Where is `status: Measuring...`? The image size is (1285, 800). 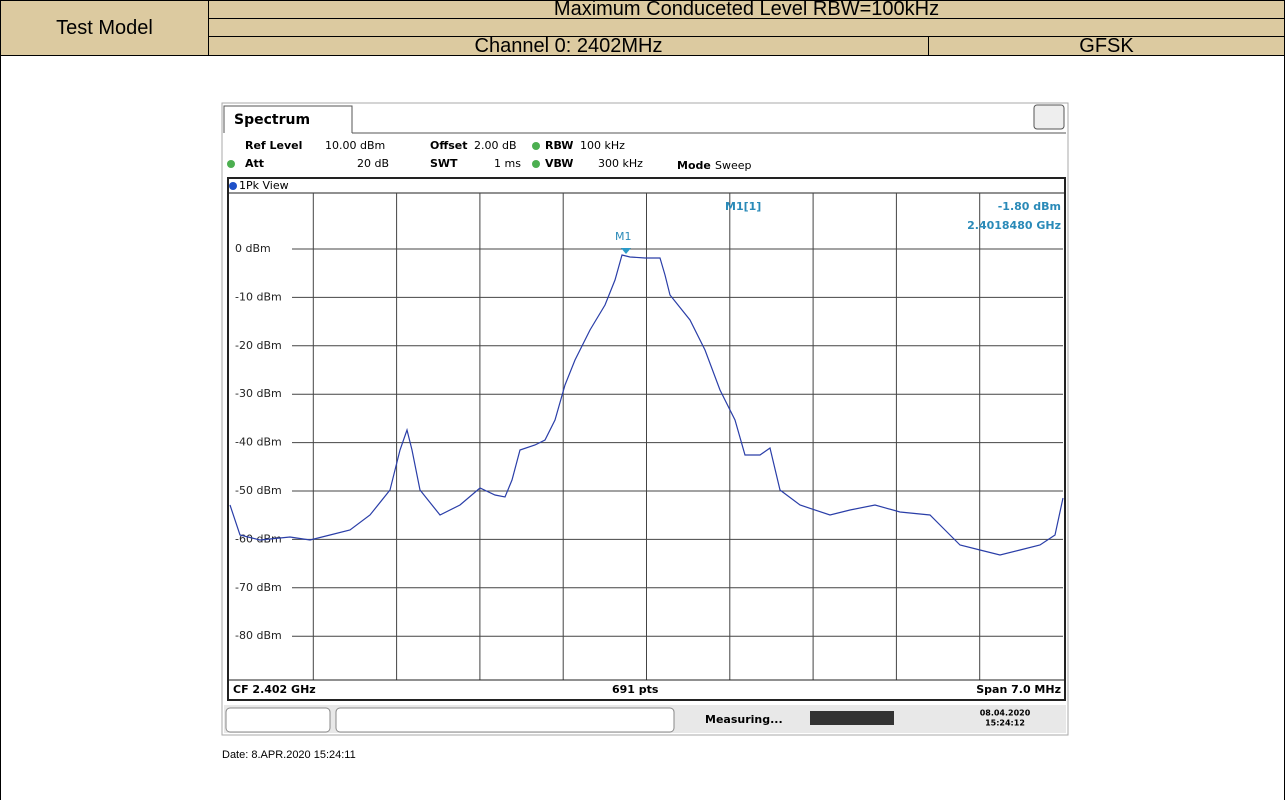 status: Measuring... is located at coordinates (744, 719).